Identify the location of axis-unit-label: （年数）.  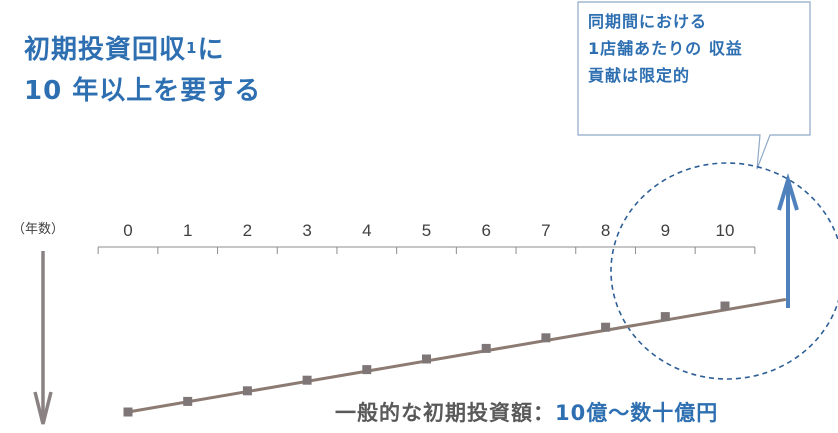
(38, 228).